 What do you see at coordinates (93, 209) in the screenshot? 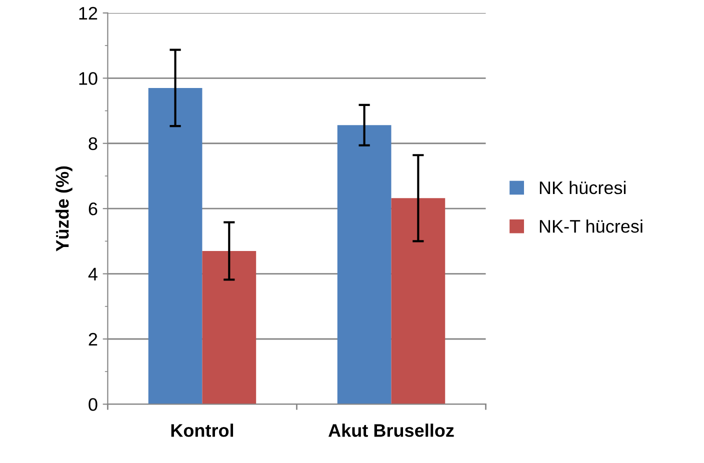
I see `y-tick-label: 6` at bounding box center [93, 209].